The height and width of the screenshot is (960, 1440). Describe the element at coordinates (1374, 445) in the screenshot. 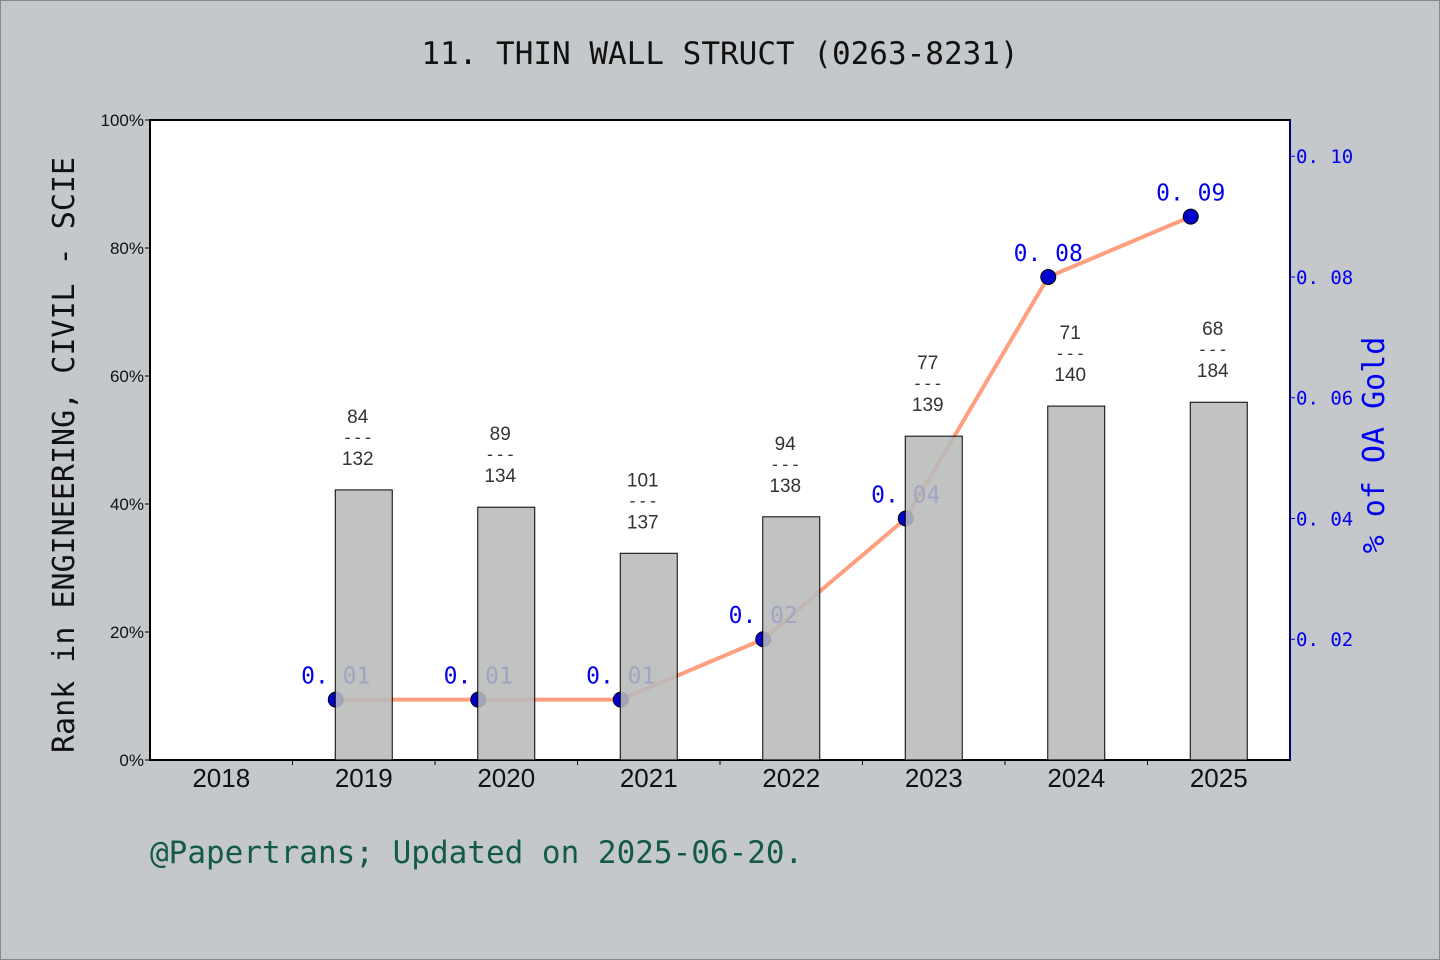

I see `right-axis-title: % of OA Gold` at that location.